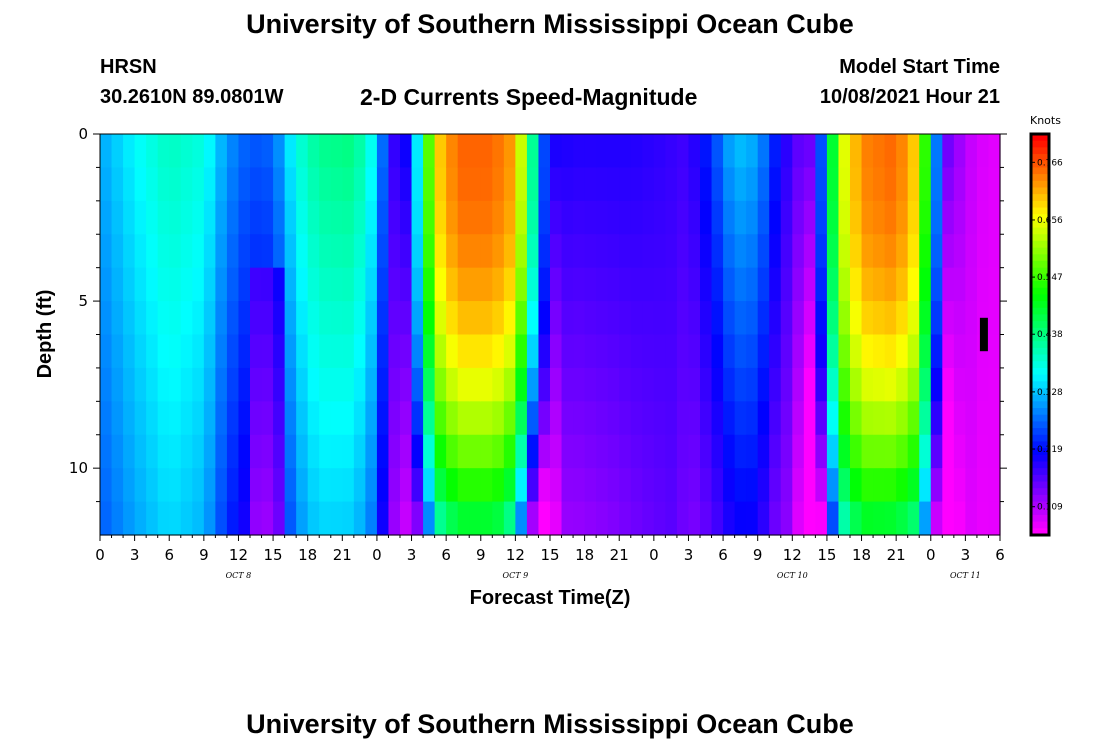  Describe the element at coordinates (446, 555) in the screenshot. I see `x-tick-label: 6` at that location.